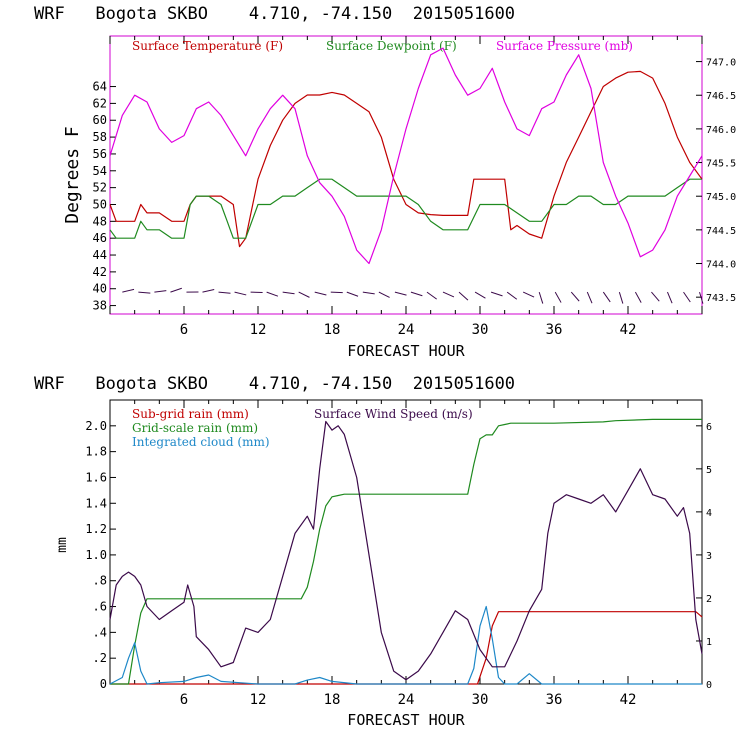 The height and width of the screenshot is (740, 740). What do you see at coordinates (201, 442) in the screenshot?
I see `legend-integrated-cloud: Integrated cloud (mm)` at bounding box center [201, 442].